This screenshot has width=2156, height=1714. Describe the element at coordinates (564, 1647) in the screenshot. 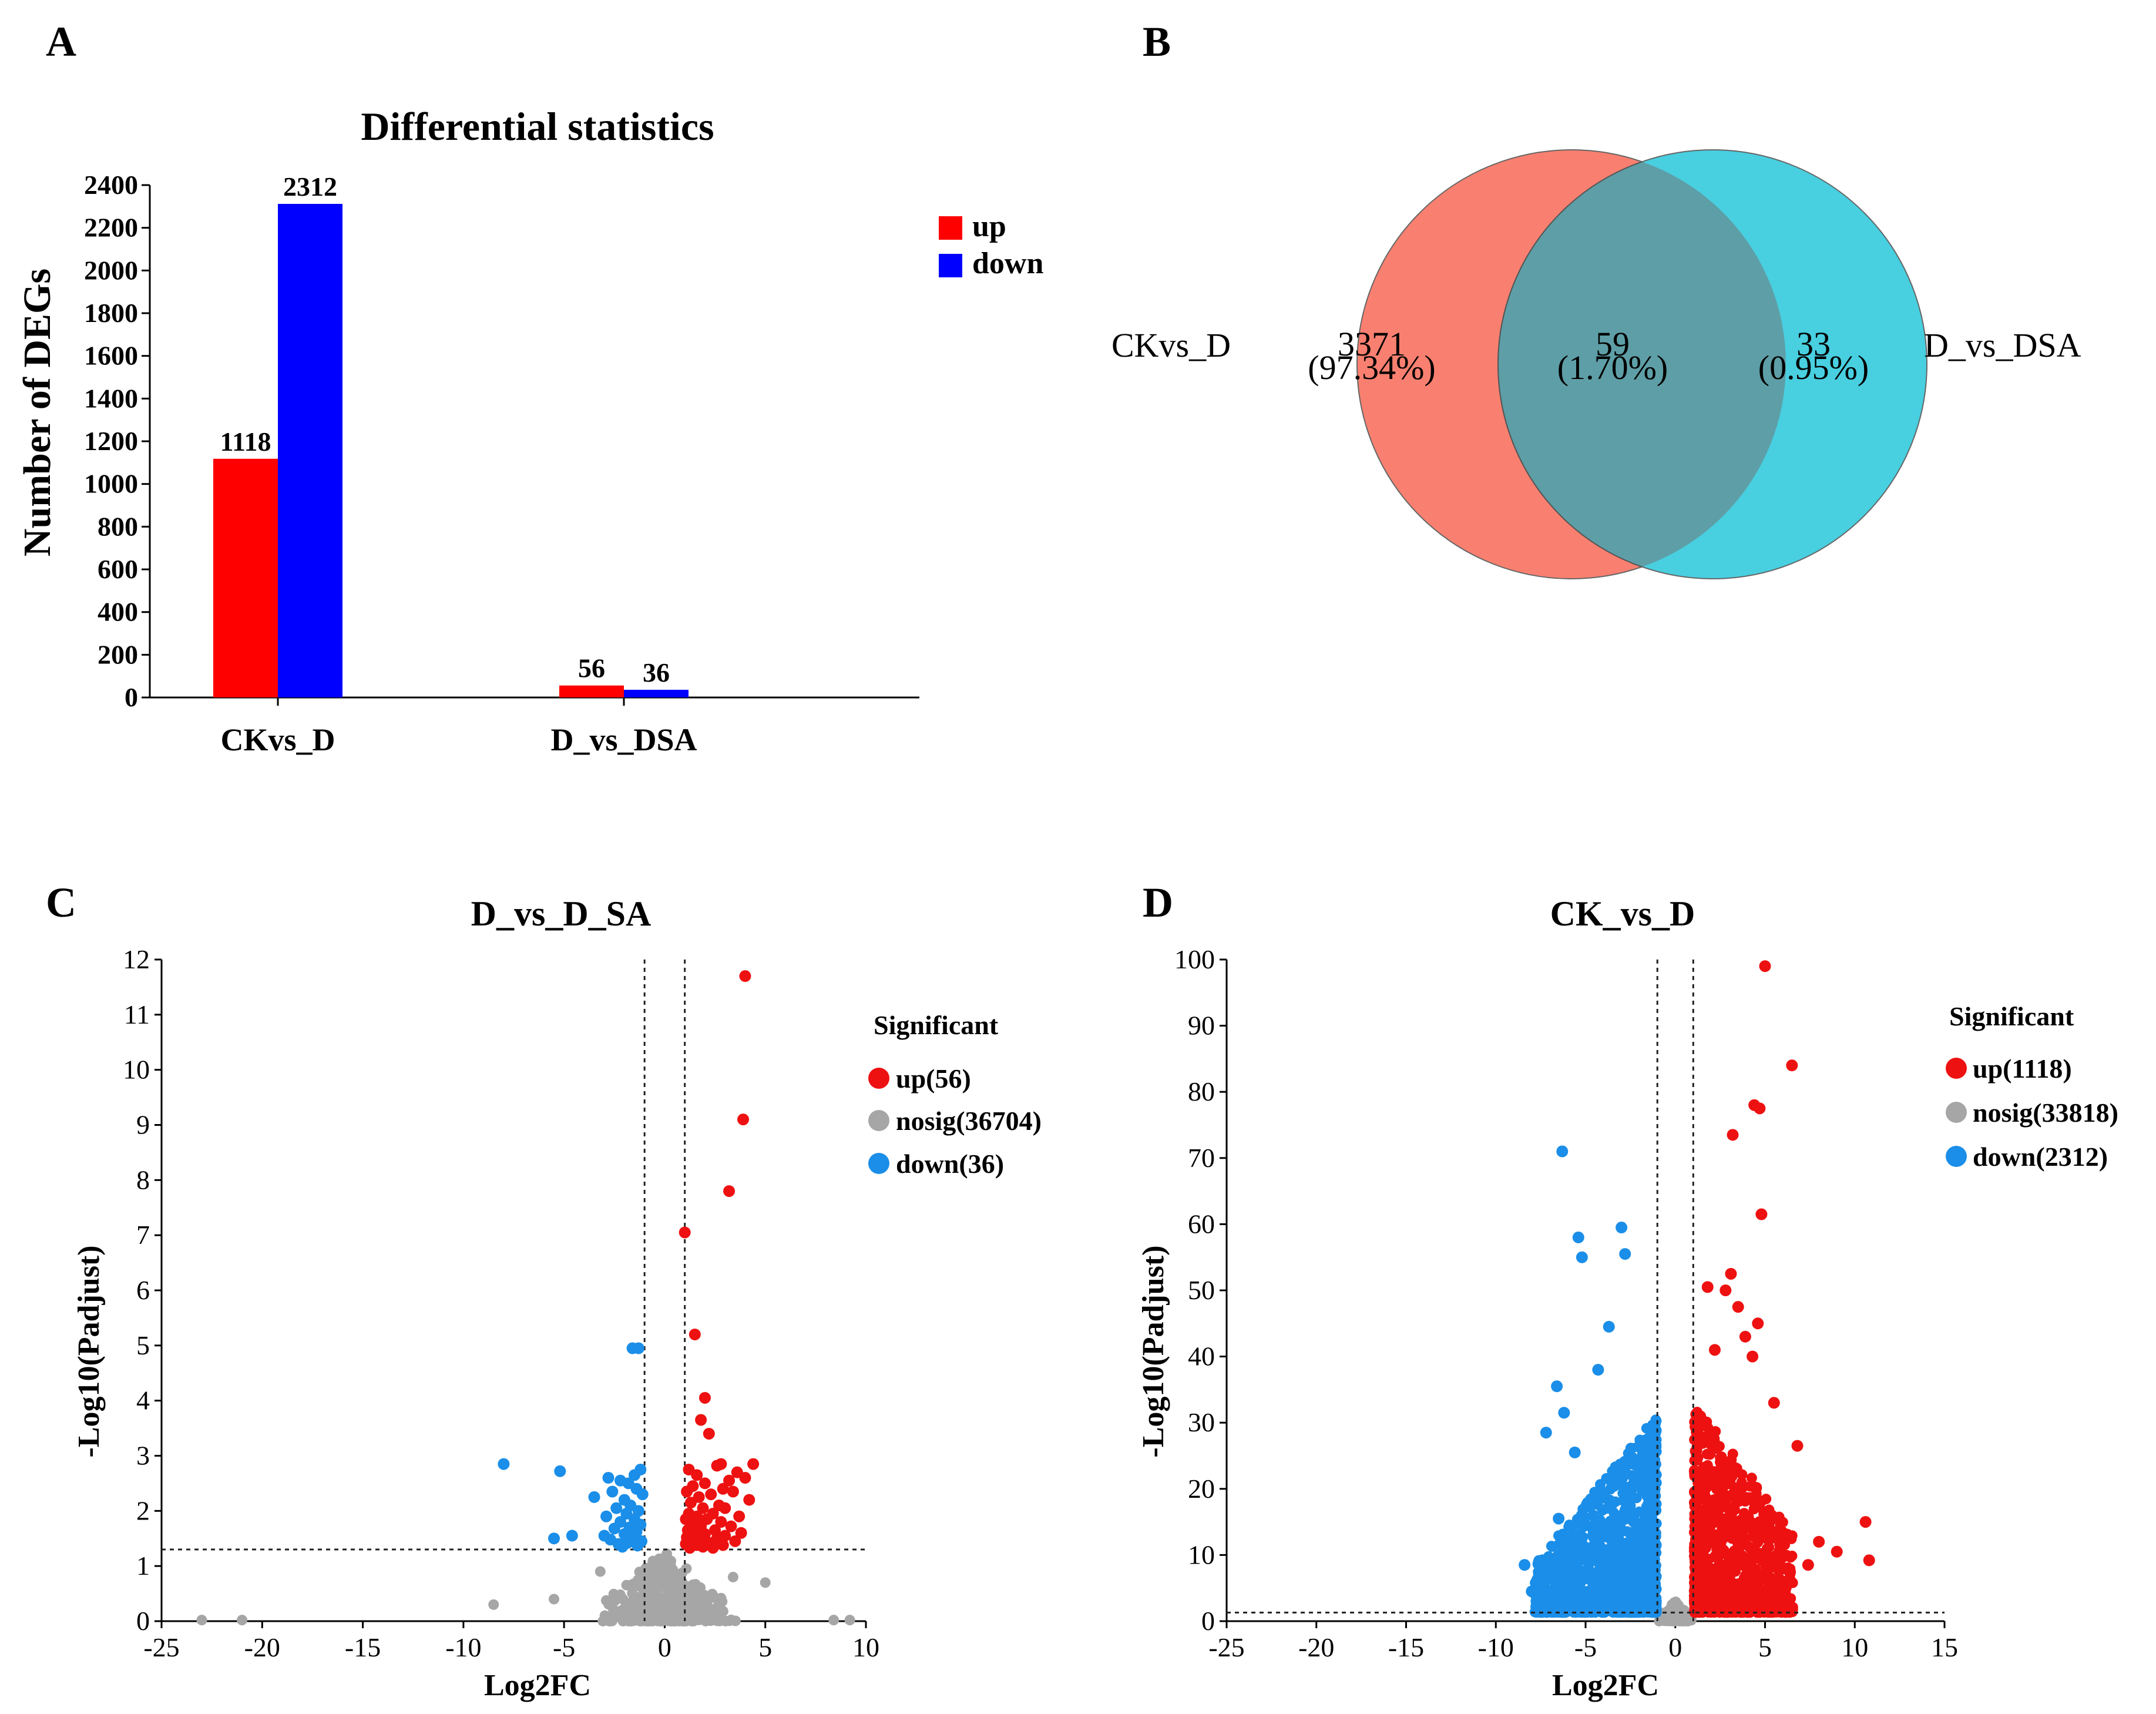

I see `volcano-c-x-tick-label: -5` at that location.